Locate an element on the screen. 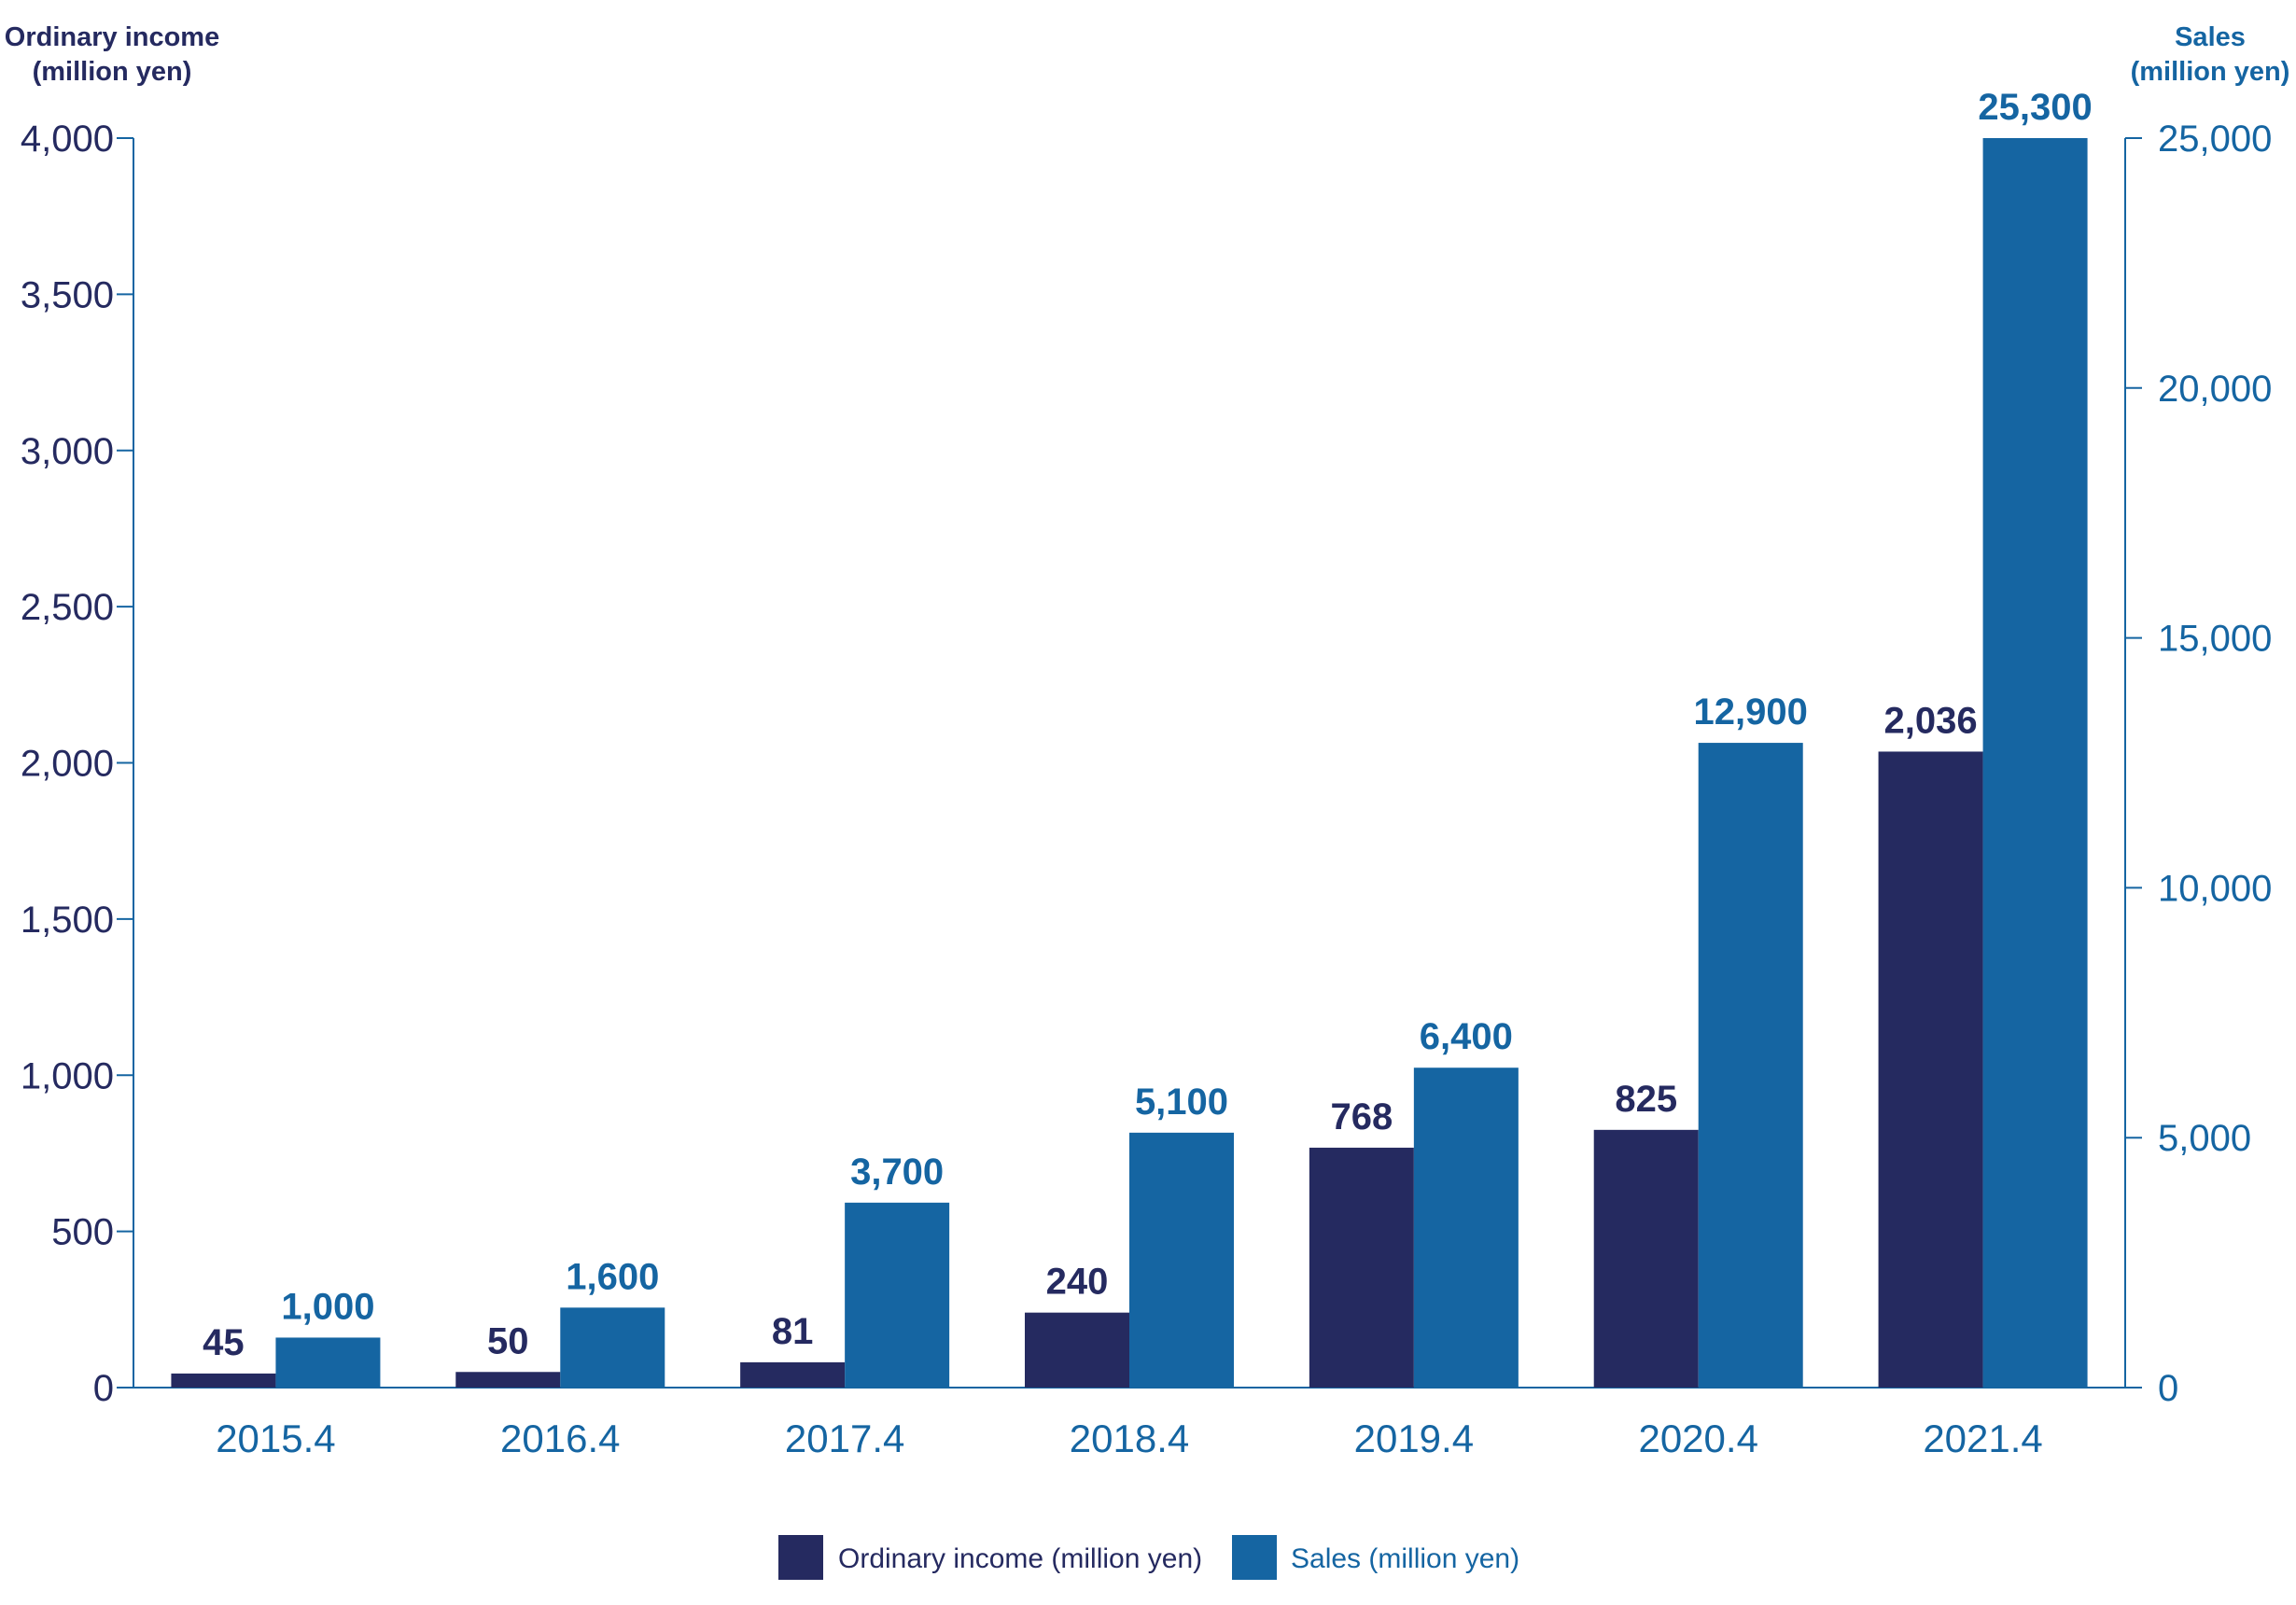 This screenshot has height=1605, width=2296. x-axis-category-label: 2020.4 is located at coordinates (1697, 1438).